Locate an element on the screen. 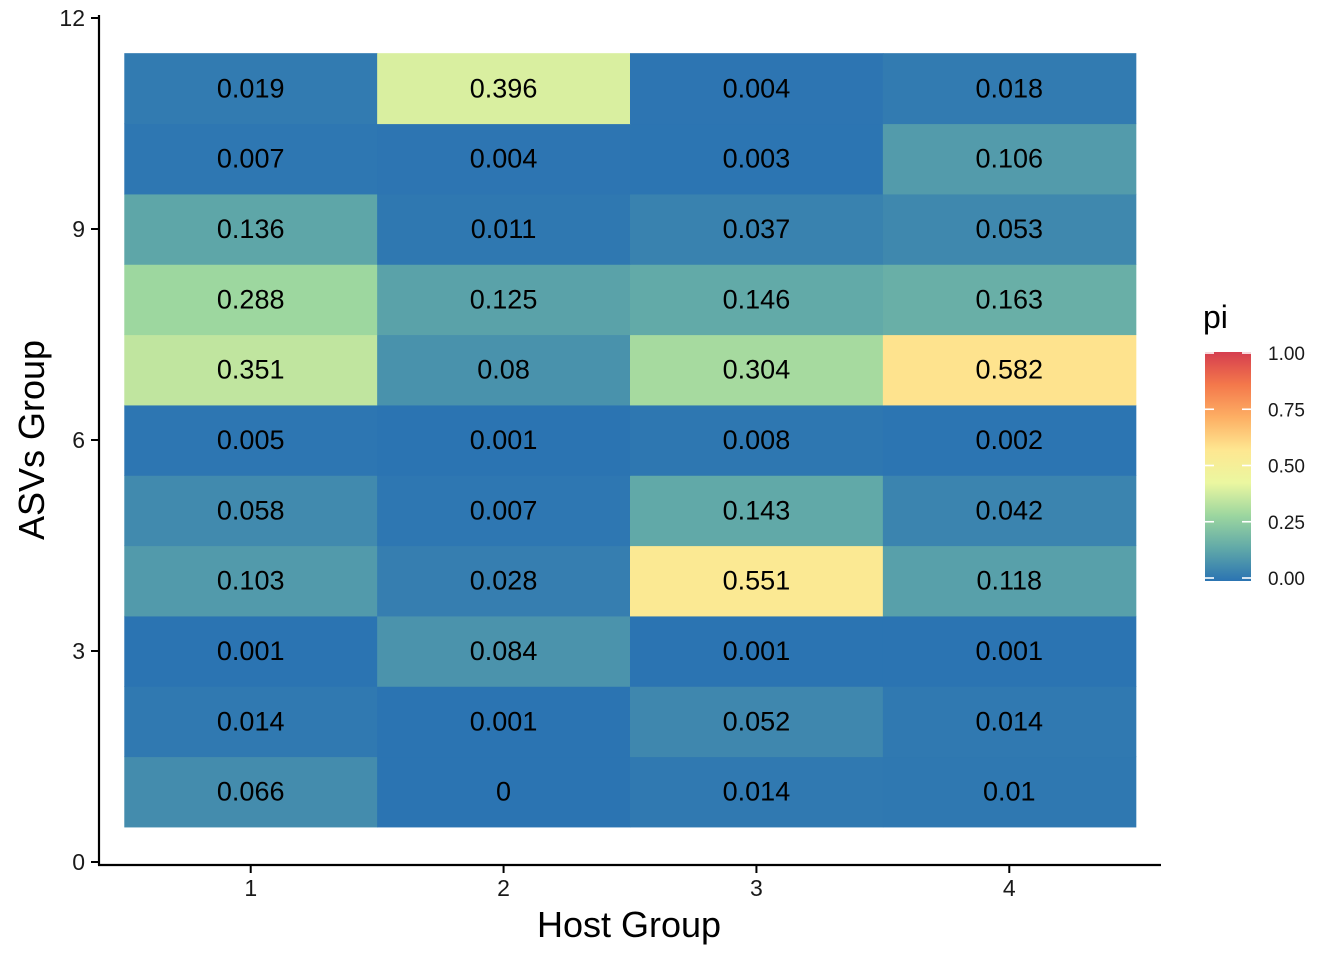 Image resolution: width=1344 pixels, height=960 pixels. cell-value-label: 0.106 is located at coordinates (1010, 159).